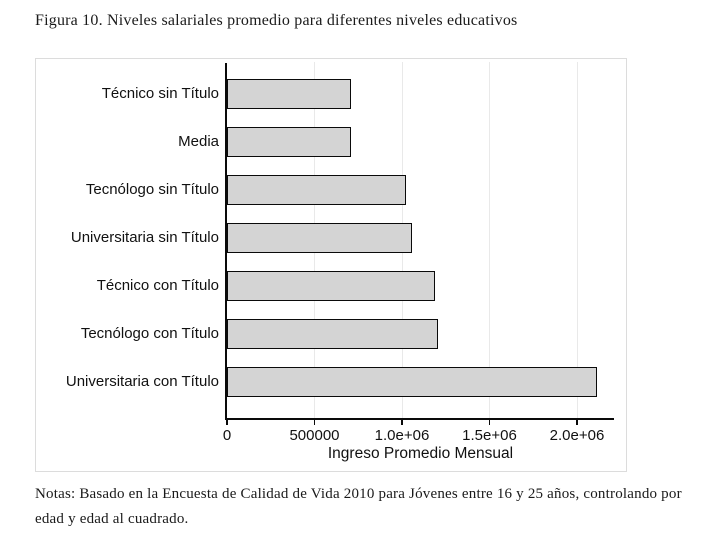 The image size is (710, 538). What do you see at coordinates (314, 435) in the screenshot?
I see `x-tick-label: 500000` at bounding box center [314, 435].